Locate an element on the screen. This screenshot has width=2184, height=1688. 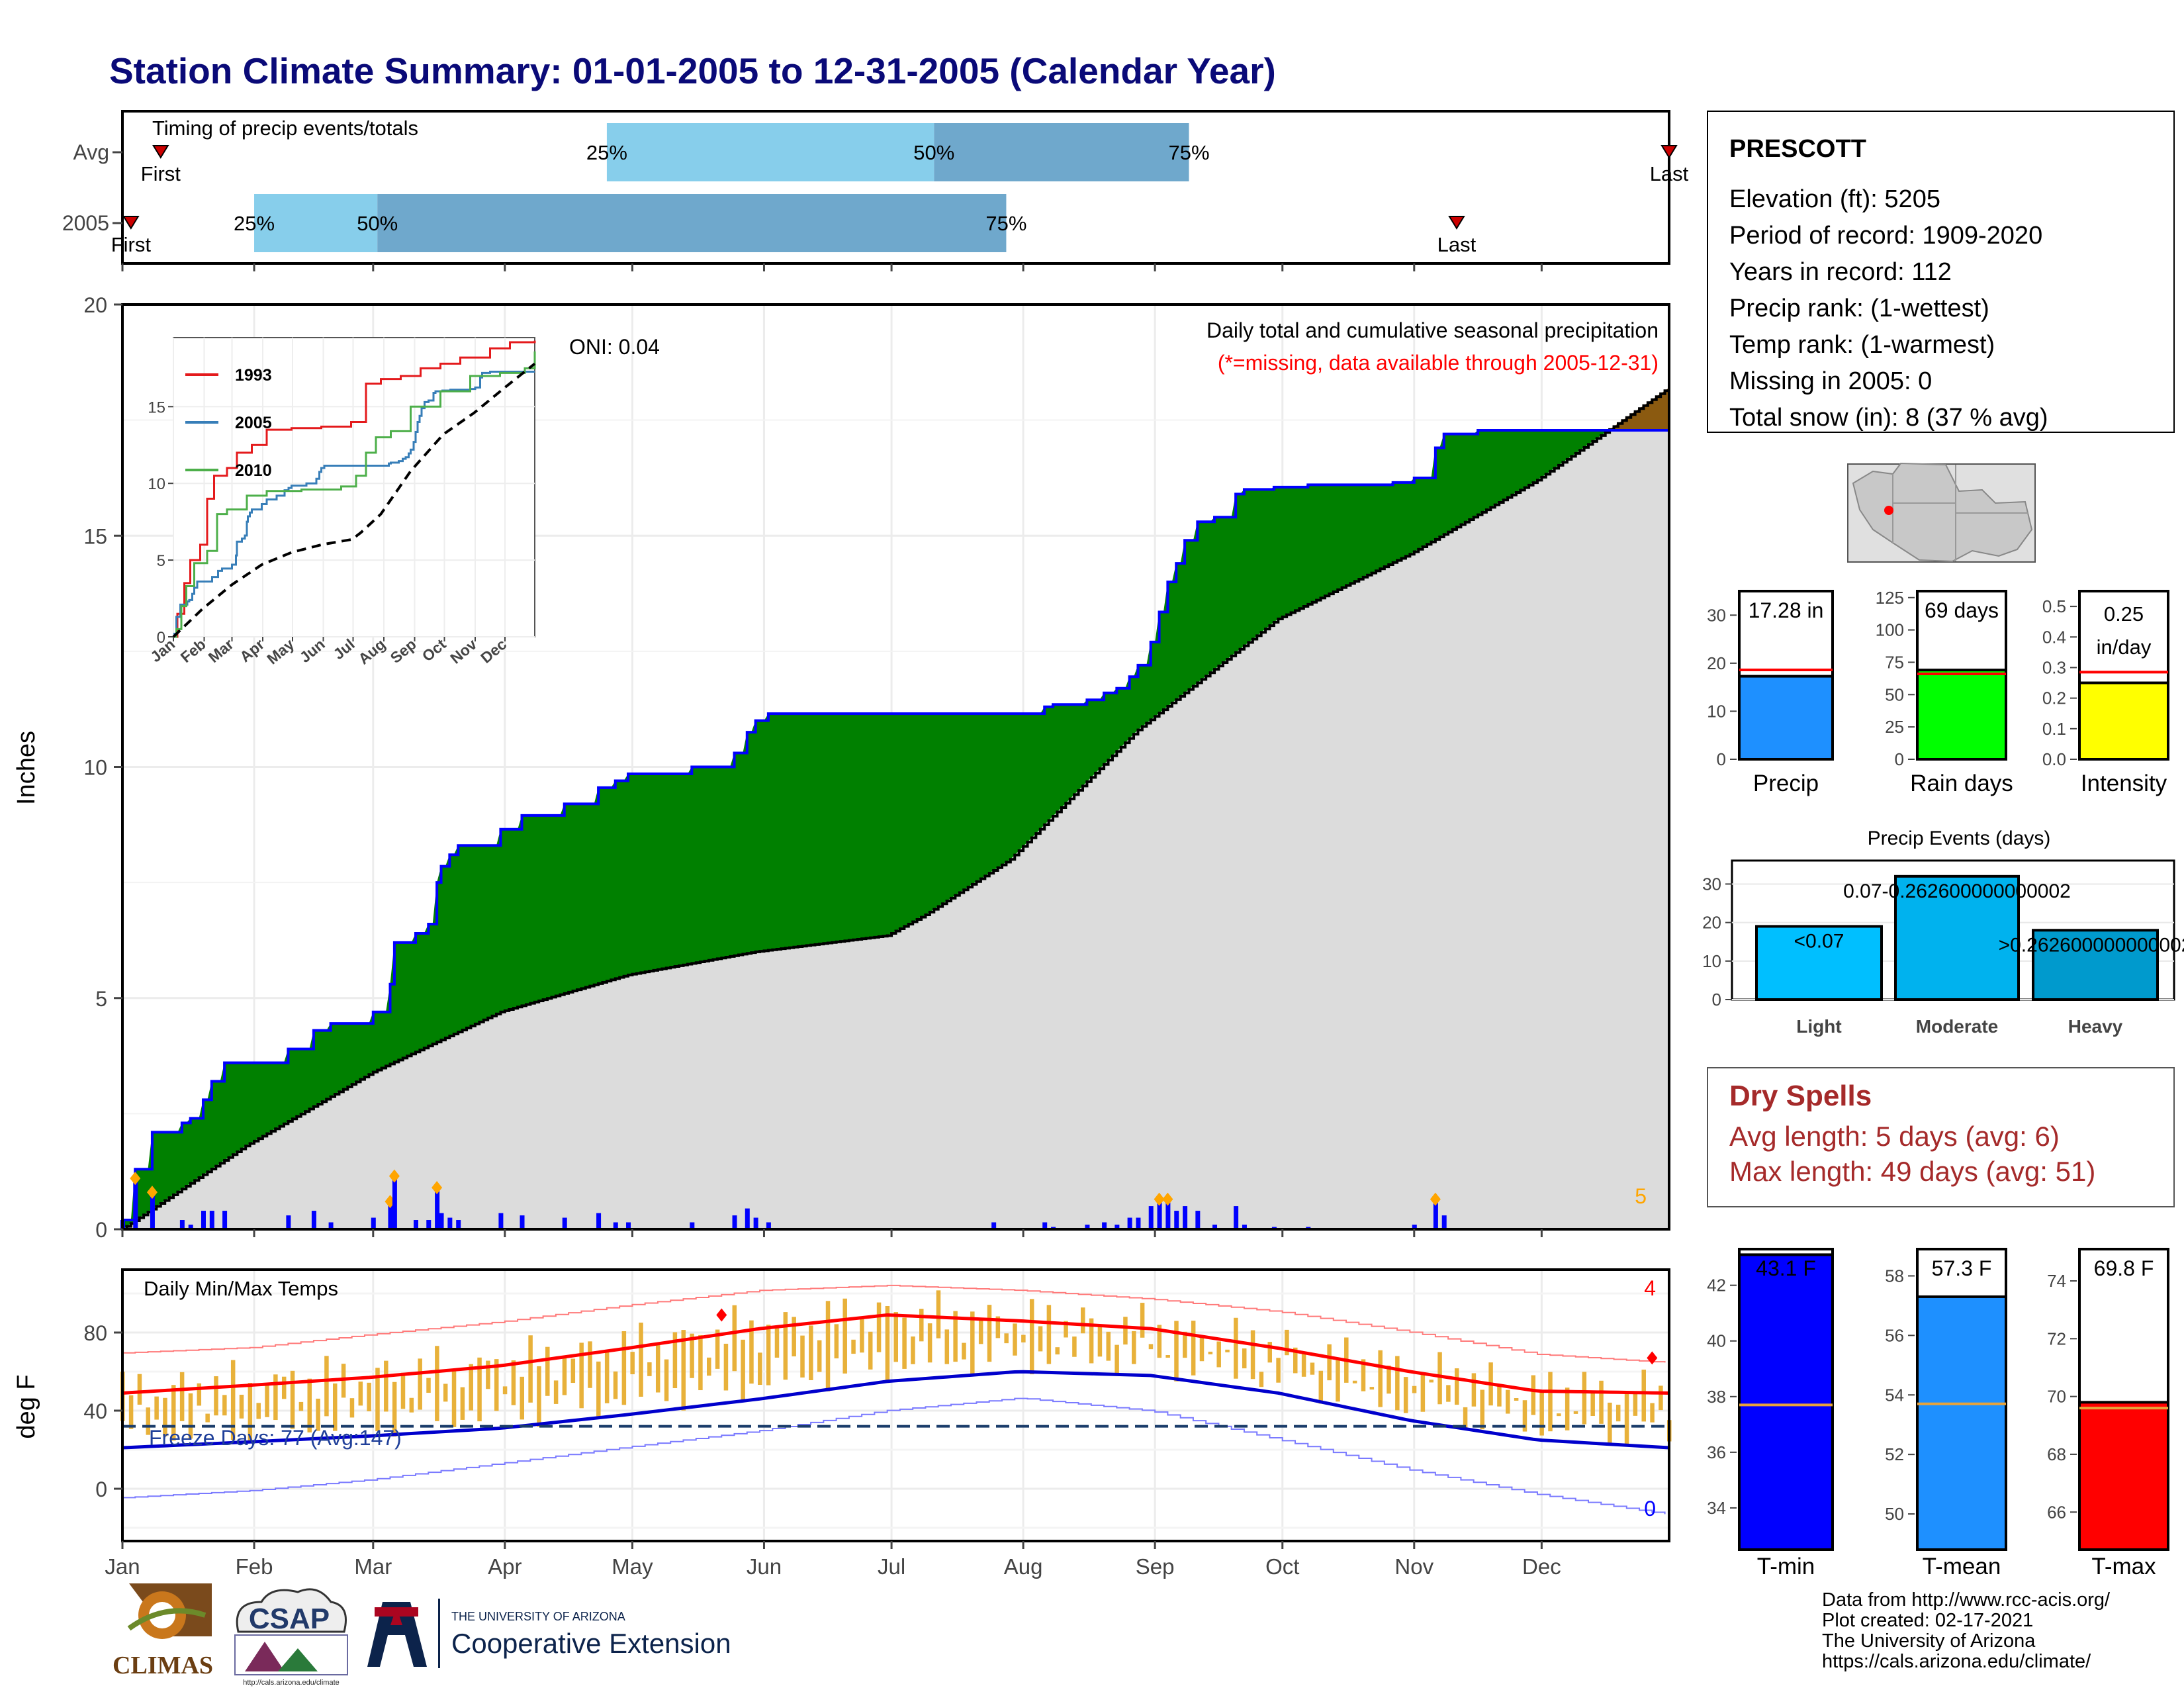
timing-first-marker is located at coordinates (131, 223).